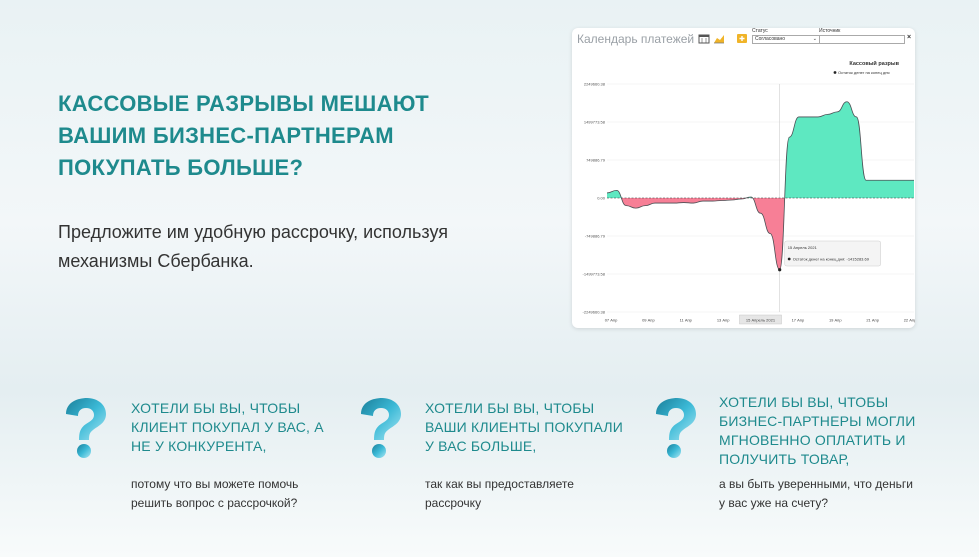 This screenshot has width=979, height=557. I want to click on y-tick-label: -2249660.38, so click(594, 312).